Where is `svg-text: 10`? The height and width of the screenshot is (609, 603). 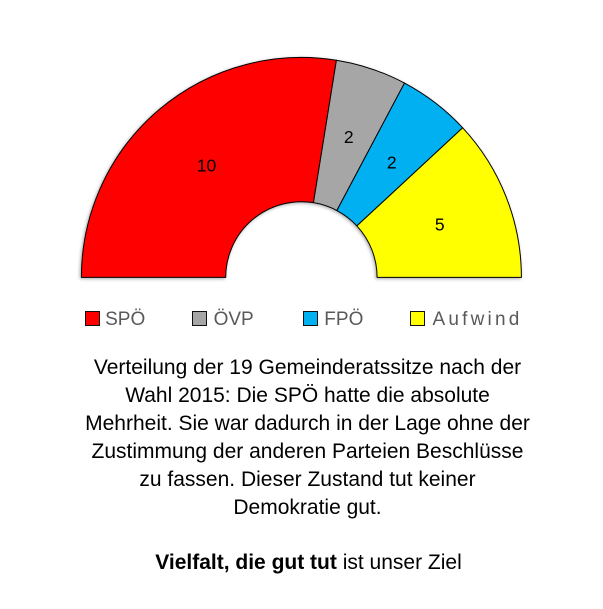 svg-text: 10 is located at coordinates (207, 166).